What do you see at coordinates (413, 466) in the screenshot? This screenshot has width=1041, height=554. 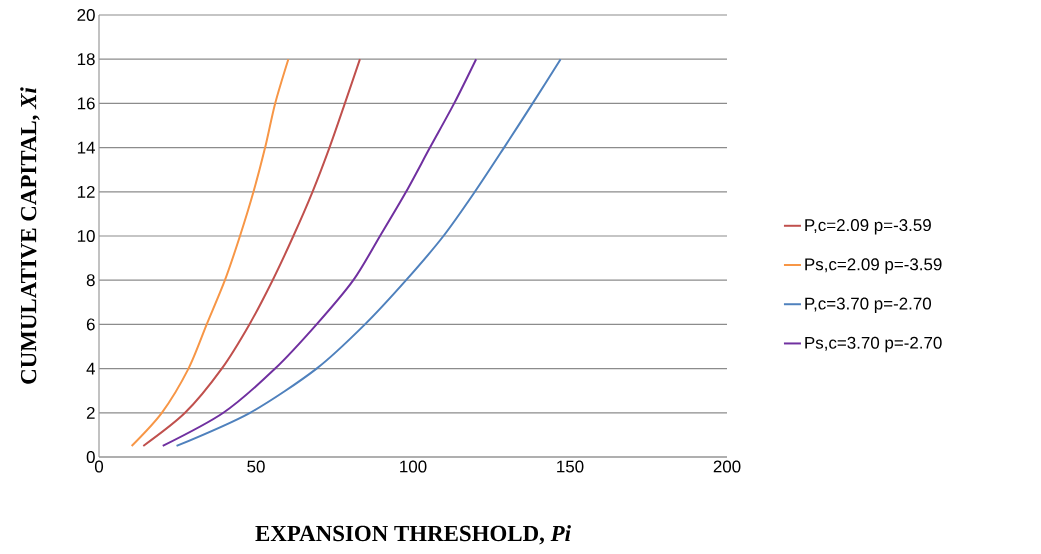 I see `x-tick-label: 100` at bounding box center [413, 466].